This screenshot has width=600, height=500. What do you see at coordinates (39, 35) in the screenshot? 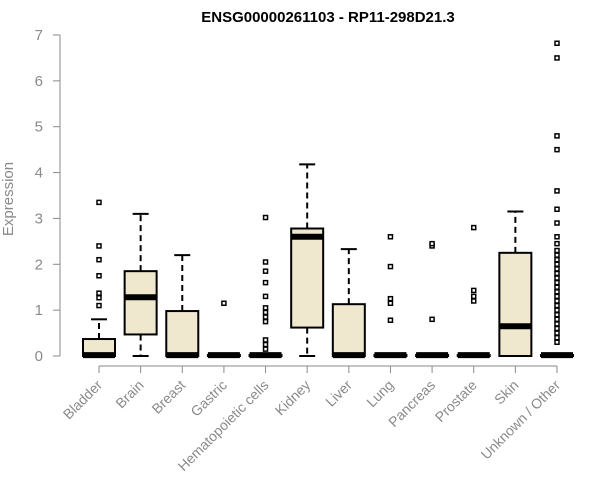
I see `y-tick-label: 7` at bounding box center [39, 35].